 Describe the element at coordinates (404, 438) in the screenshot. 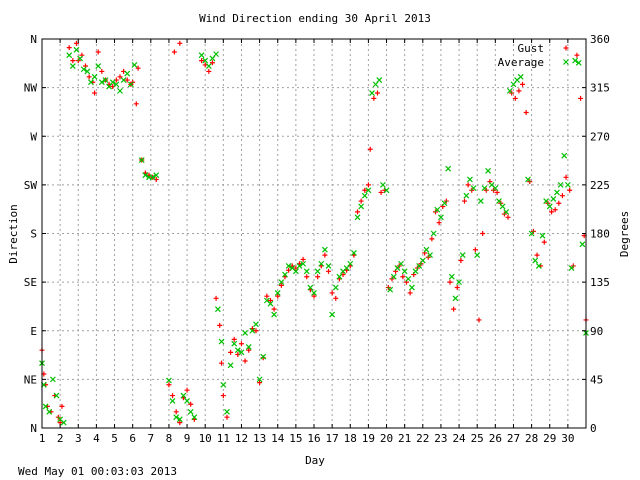

I see `x-tick-label-21: 21` at that location.